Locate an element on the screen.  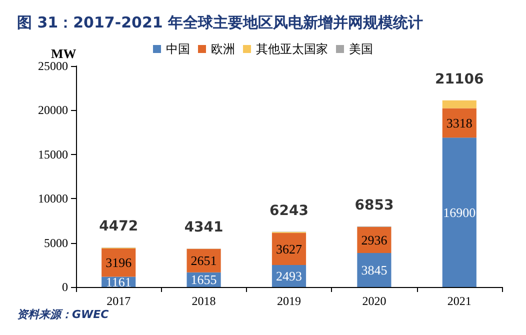
total-label: 21106 is located at coordinates (459, 79).